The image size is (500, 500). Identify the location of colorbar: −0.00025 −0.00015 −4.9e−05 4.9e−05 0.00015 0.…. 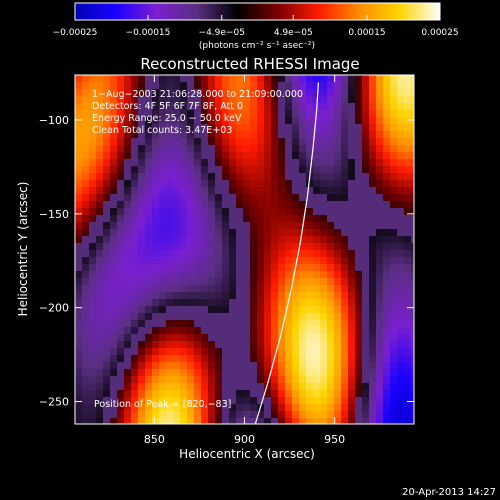
(256, 26).